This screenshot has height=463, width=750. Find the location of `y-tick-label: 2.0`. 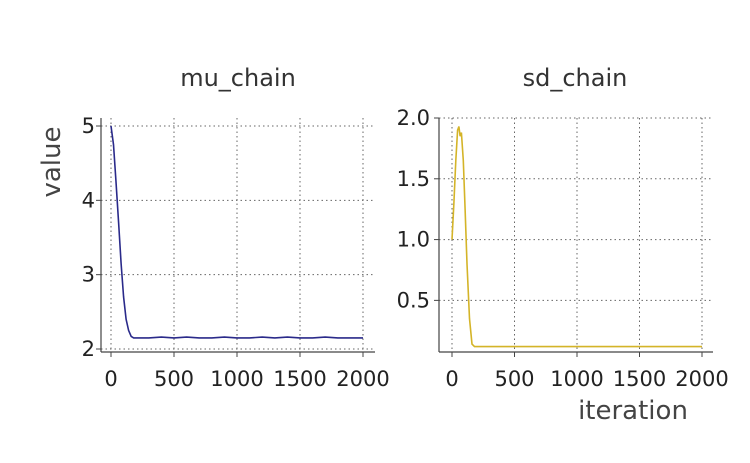

y-tick-label: 2.0 is located at coordinates (413, 118).